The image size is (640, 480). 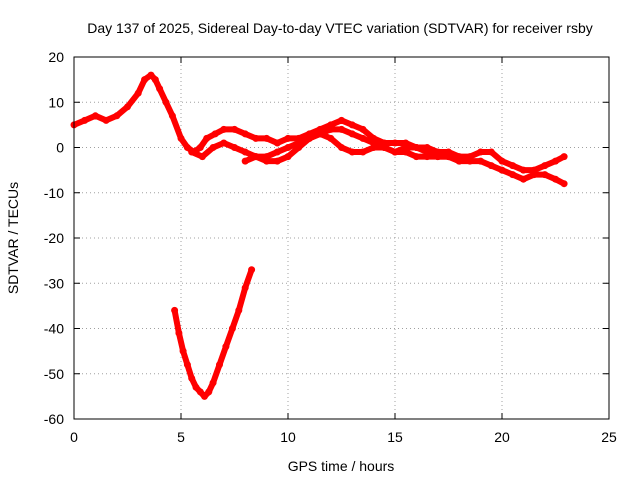 What do you see at coordinates (54, 238) in the screenshot?
I see `y-tick-label: -20` at bounding box center [54, 238].